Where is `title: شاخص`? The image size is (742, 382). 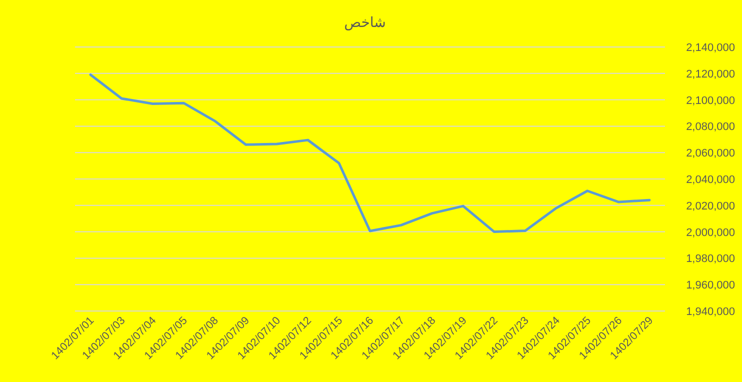 title: شاخص is located at coordinates (365, 23).